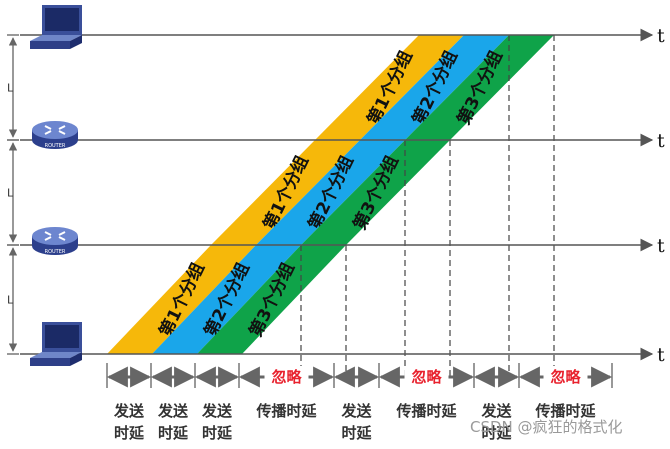 The width and height of the screenshot is (670, 449). I want to click on watermark: CSDN @疯狂的格式化, so click(546, 427).